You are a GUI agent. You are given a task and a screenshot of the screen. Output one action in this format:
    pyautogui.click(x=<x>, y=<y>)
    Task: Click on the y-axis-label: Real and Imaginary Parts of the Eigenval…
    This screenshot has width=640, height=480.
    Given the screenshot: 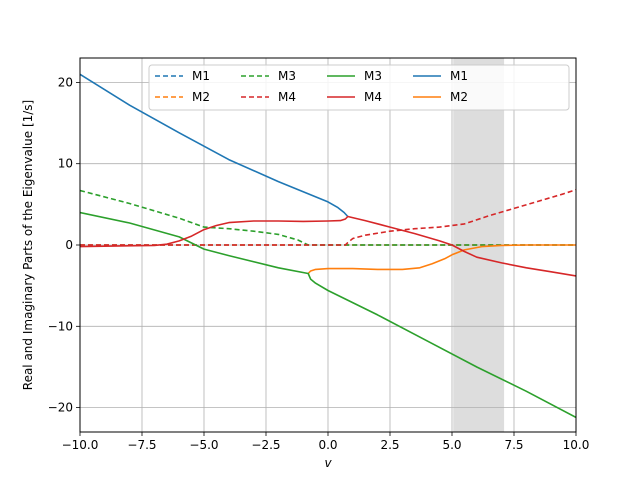 What is the action you would take?
    pyautogui.click(x=28, y=245)
    